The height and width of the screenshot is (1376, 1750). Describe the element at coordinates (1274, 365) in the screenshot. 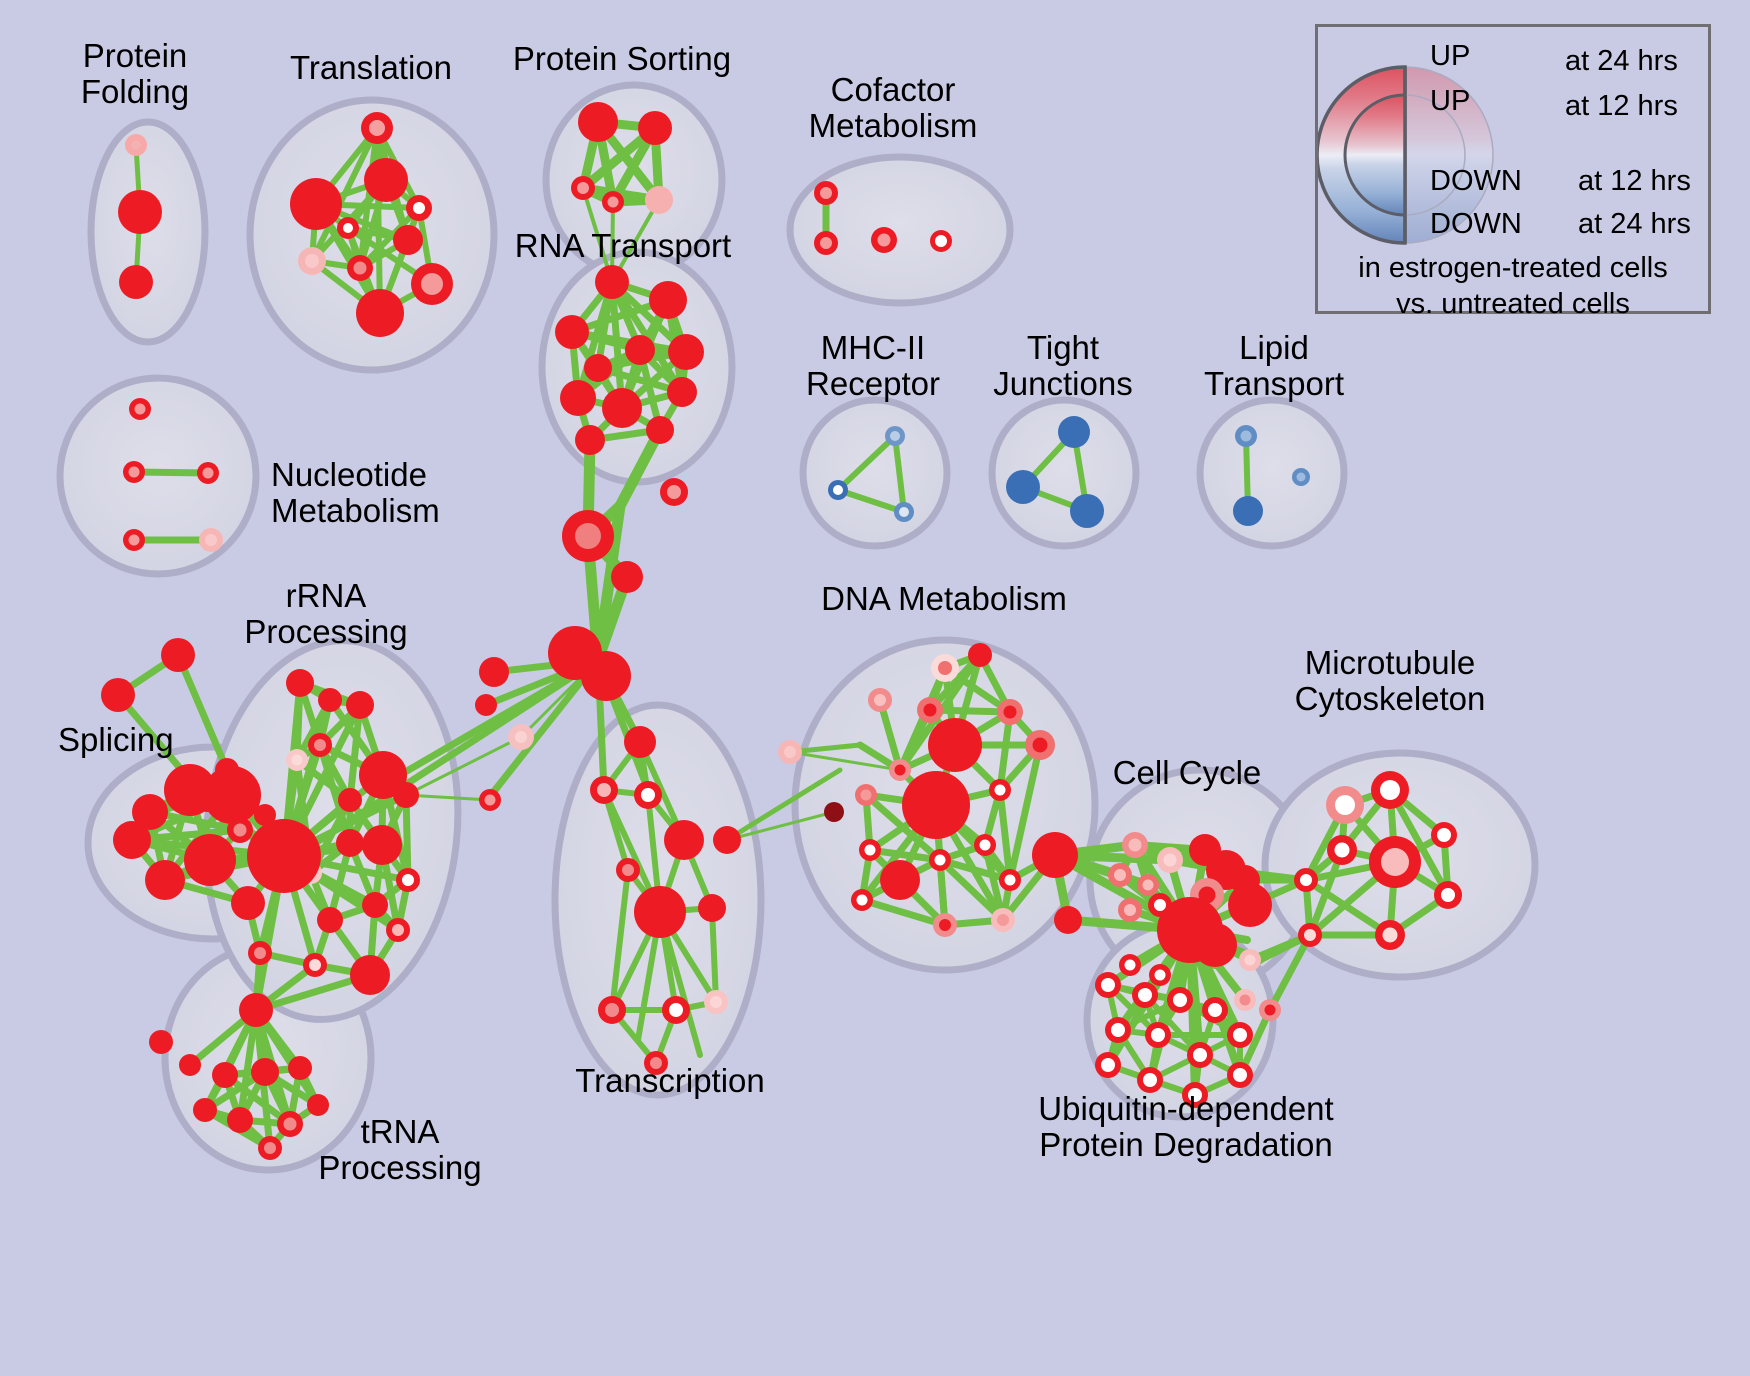

I see `cluster-label-lipid-transport: Lipid Transport` at that location.